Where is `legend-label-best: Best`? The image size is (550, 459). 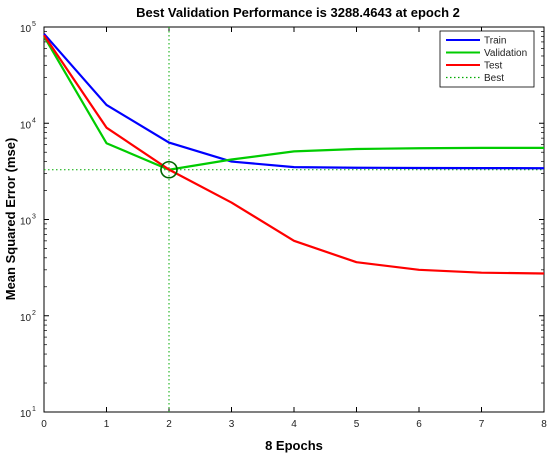
legend-label-best: Best is located at coordinates (494, 78).